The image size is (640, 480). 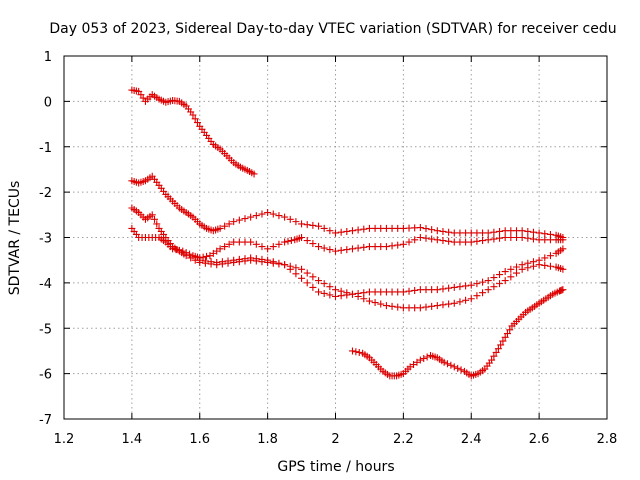 I want to click on y-axis-label: SDTVAR / TECUs, so click(x=15, y=238).